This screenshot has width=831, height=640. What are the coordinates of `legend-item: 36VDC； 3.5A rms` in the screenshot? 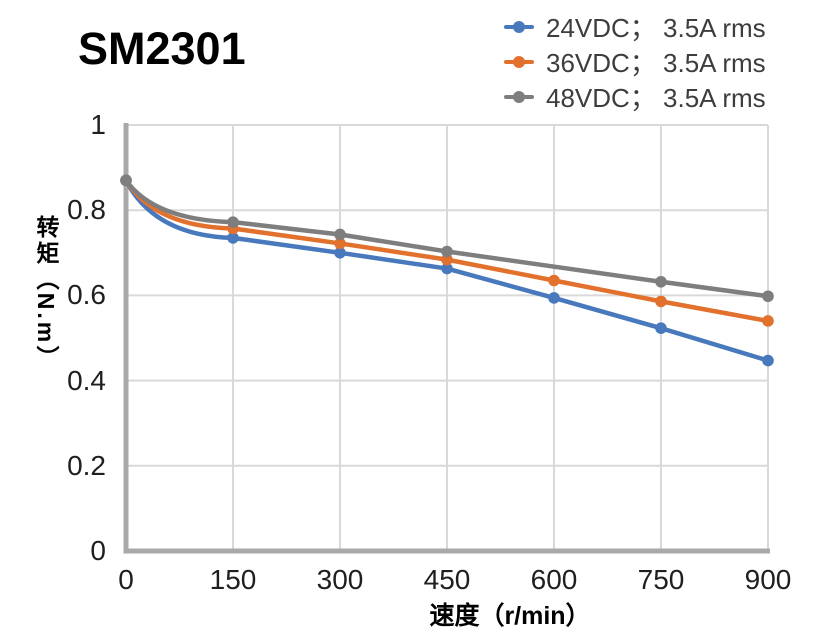 It's located at (635, 61).